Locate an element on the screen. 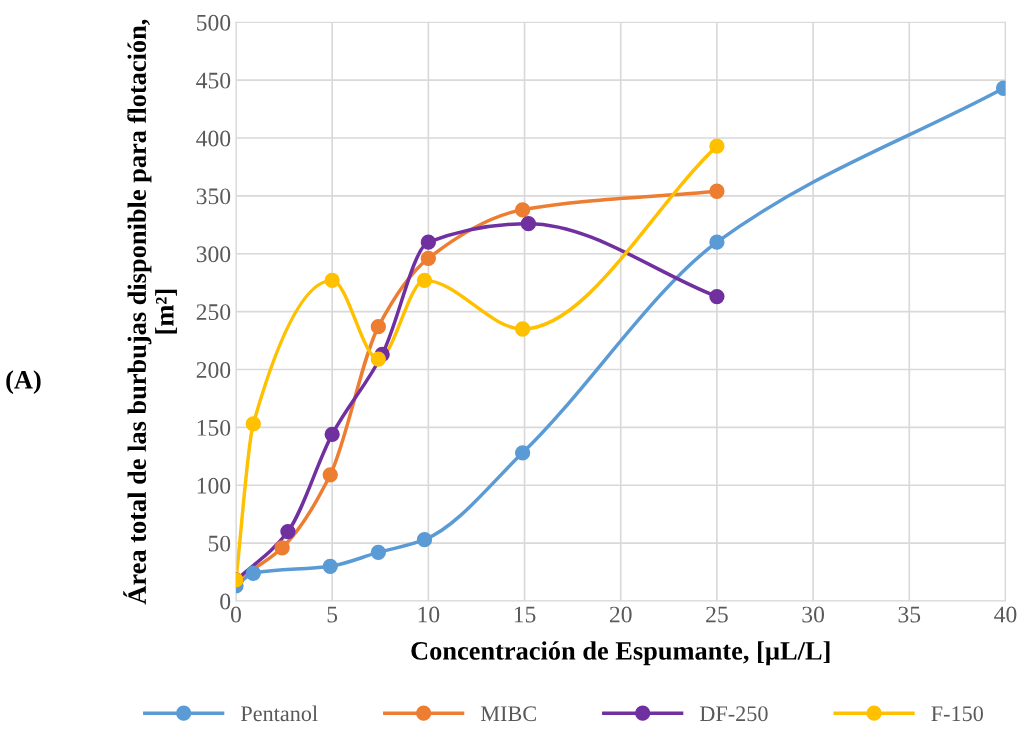  y-tick-label: 150 is located at coordinates (214, 427).